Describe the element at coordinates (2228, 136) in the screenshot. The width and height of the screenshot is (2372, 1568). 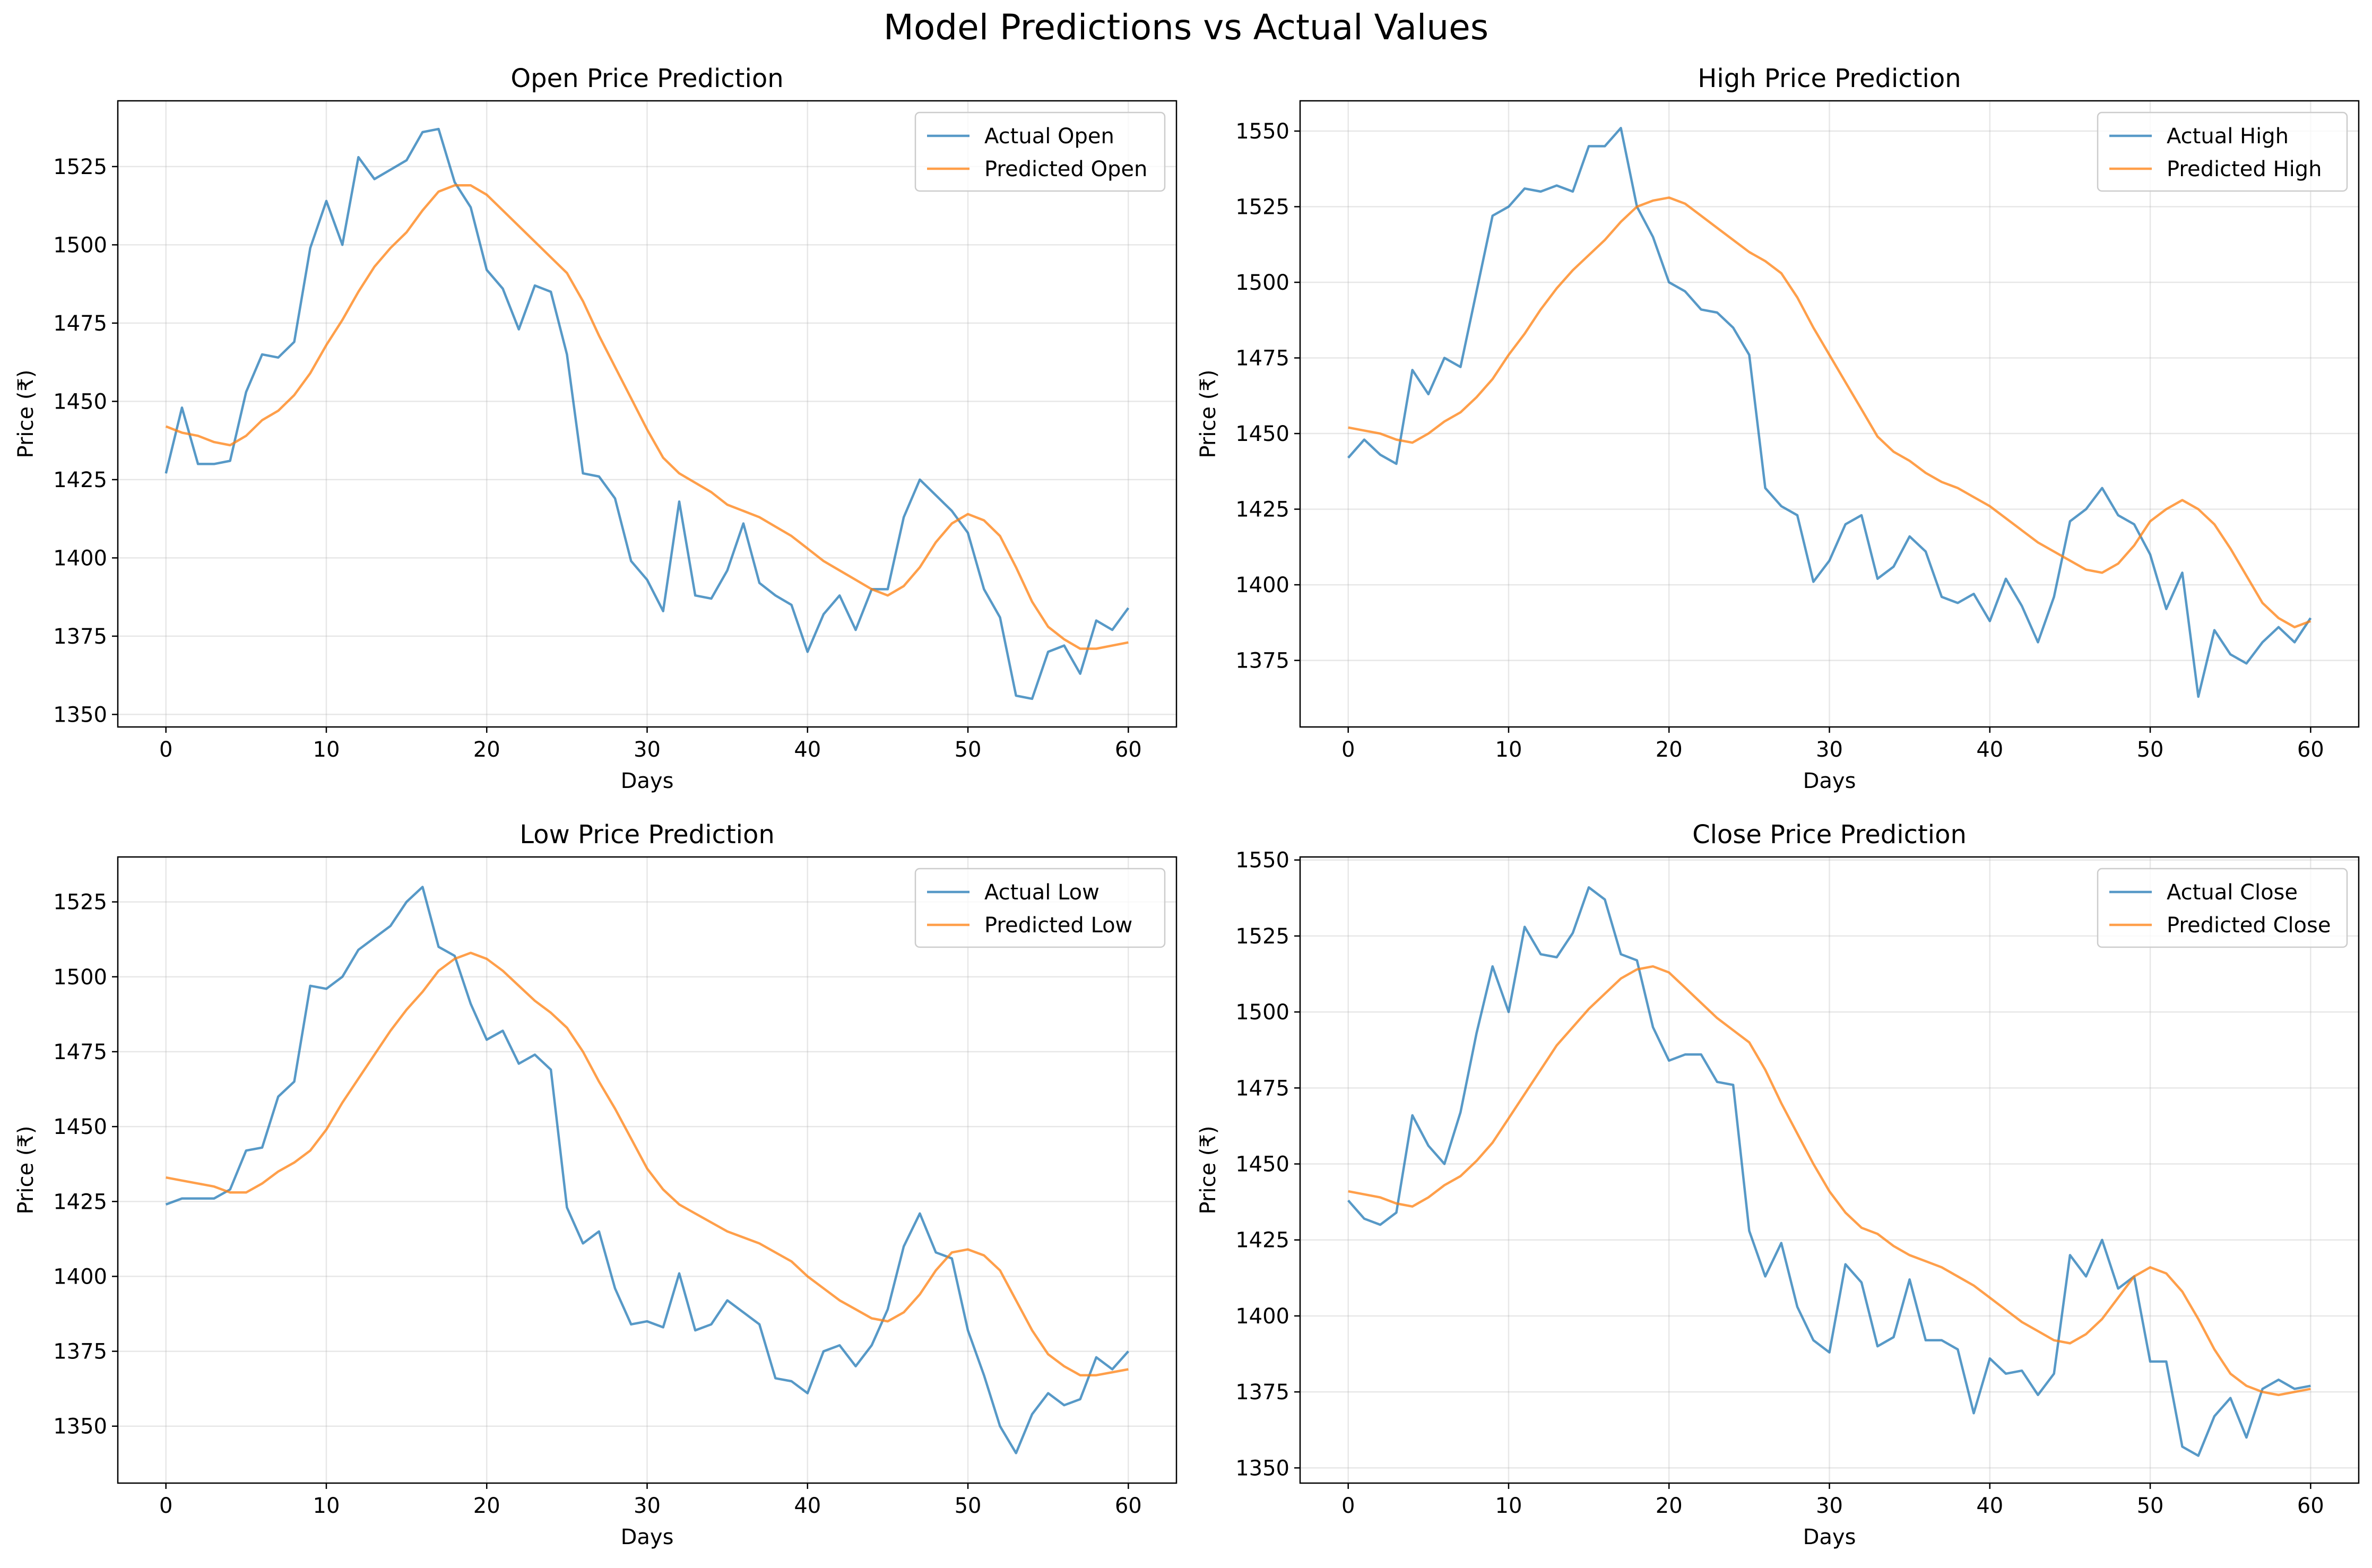
I see `legend-label: Actual High` at that location.